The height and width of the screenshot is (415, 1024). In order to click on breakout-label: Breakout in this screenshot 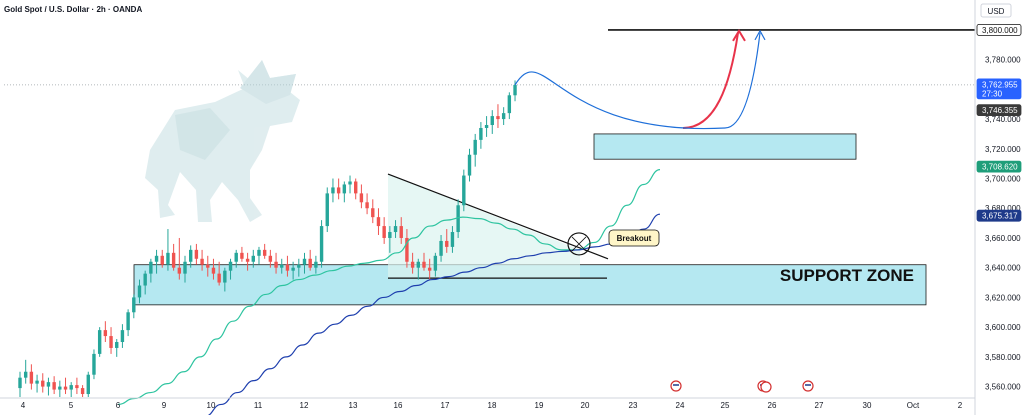, I will do `click(634, 238)`.